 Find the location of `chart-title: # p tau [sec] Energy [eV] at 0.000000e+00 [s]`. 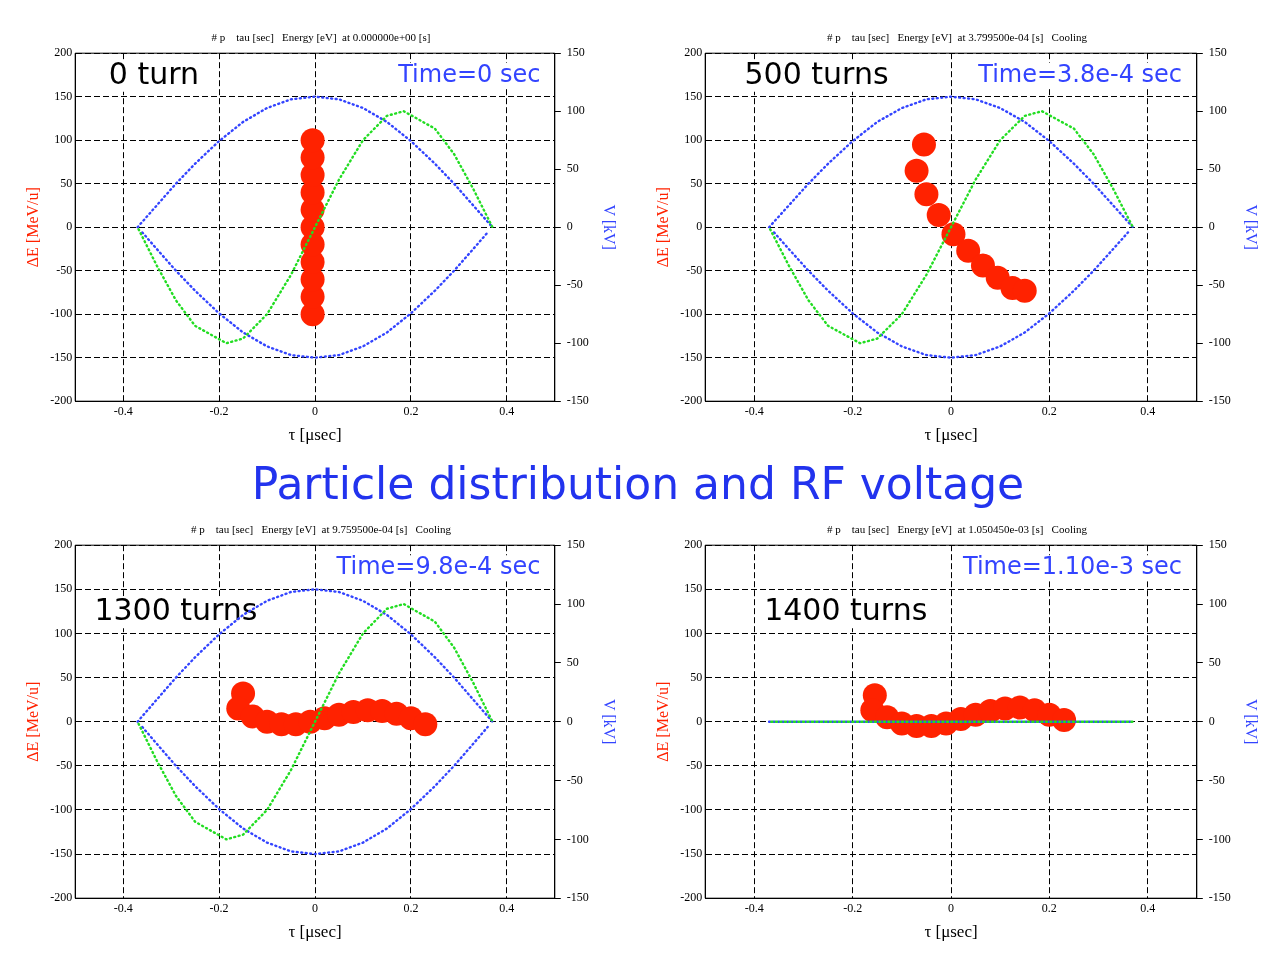

chart-title: # p tau [sec] Energy [eV] at 0.000000e+00 [s] is located at coordinates (321, 37).